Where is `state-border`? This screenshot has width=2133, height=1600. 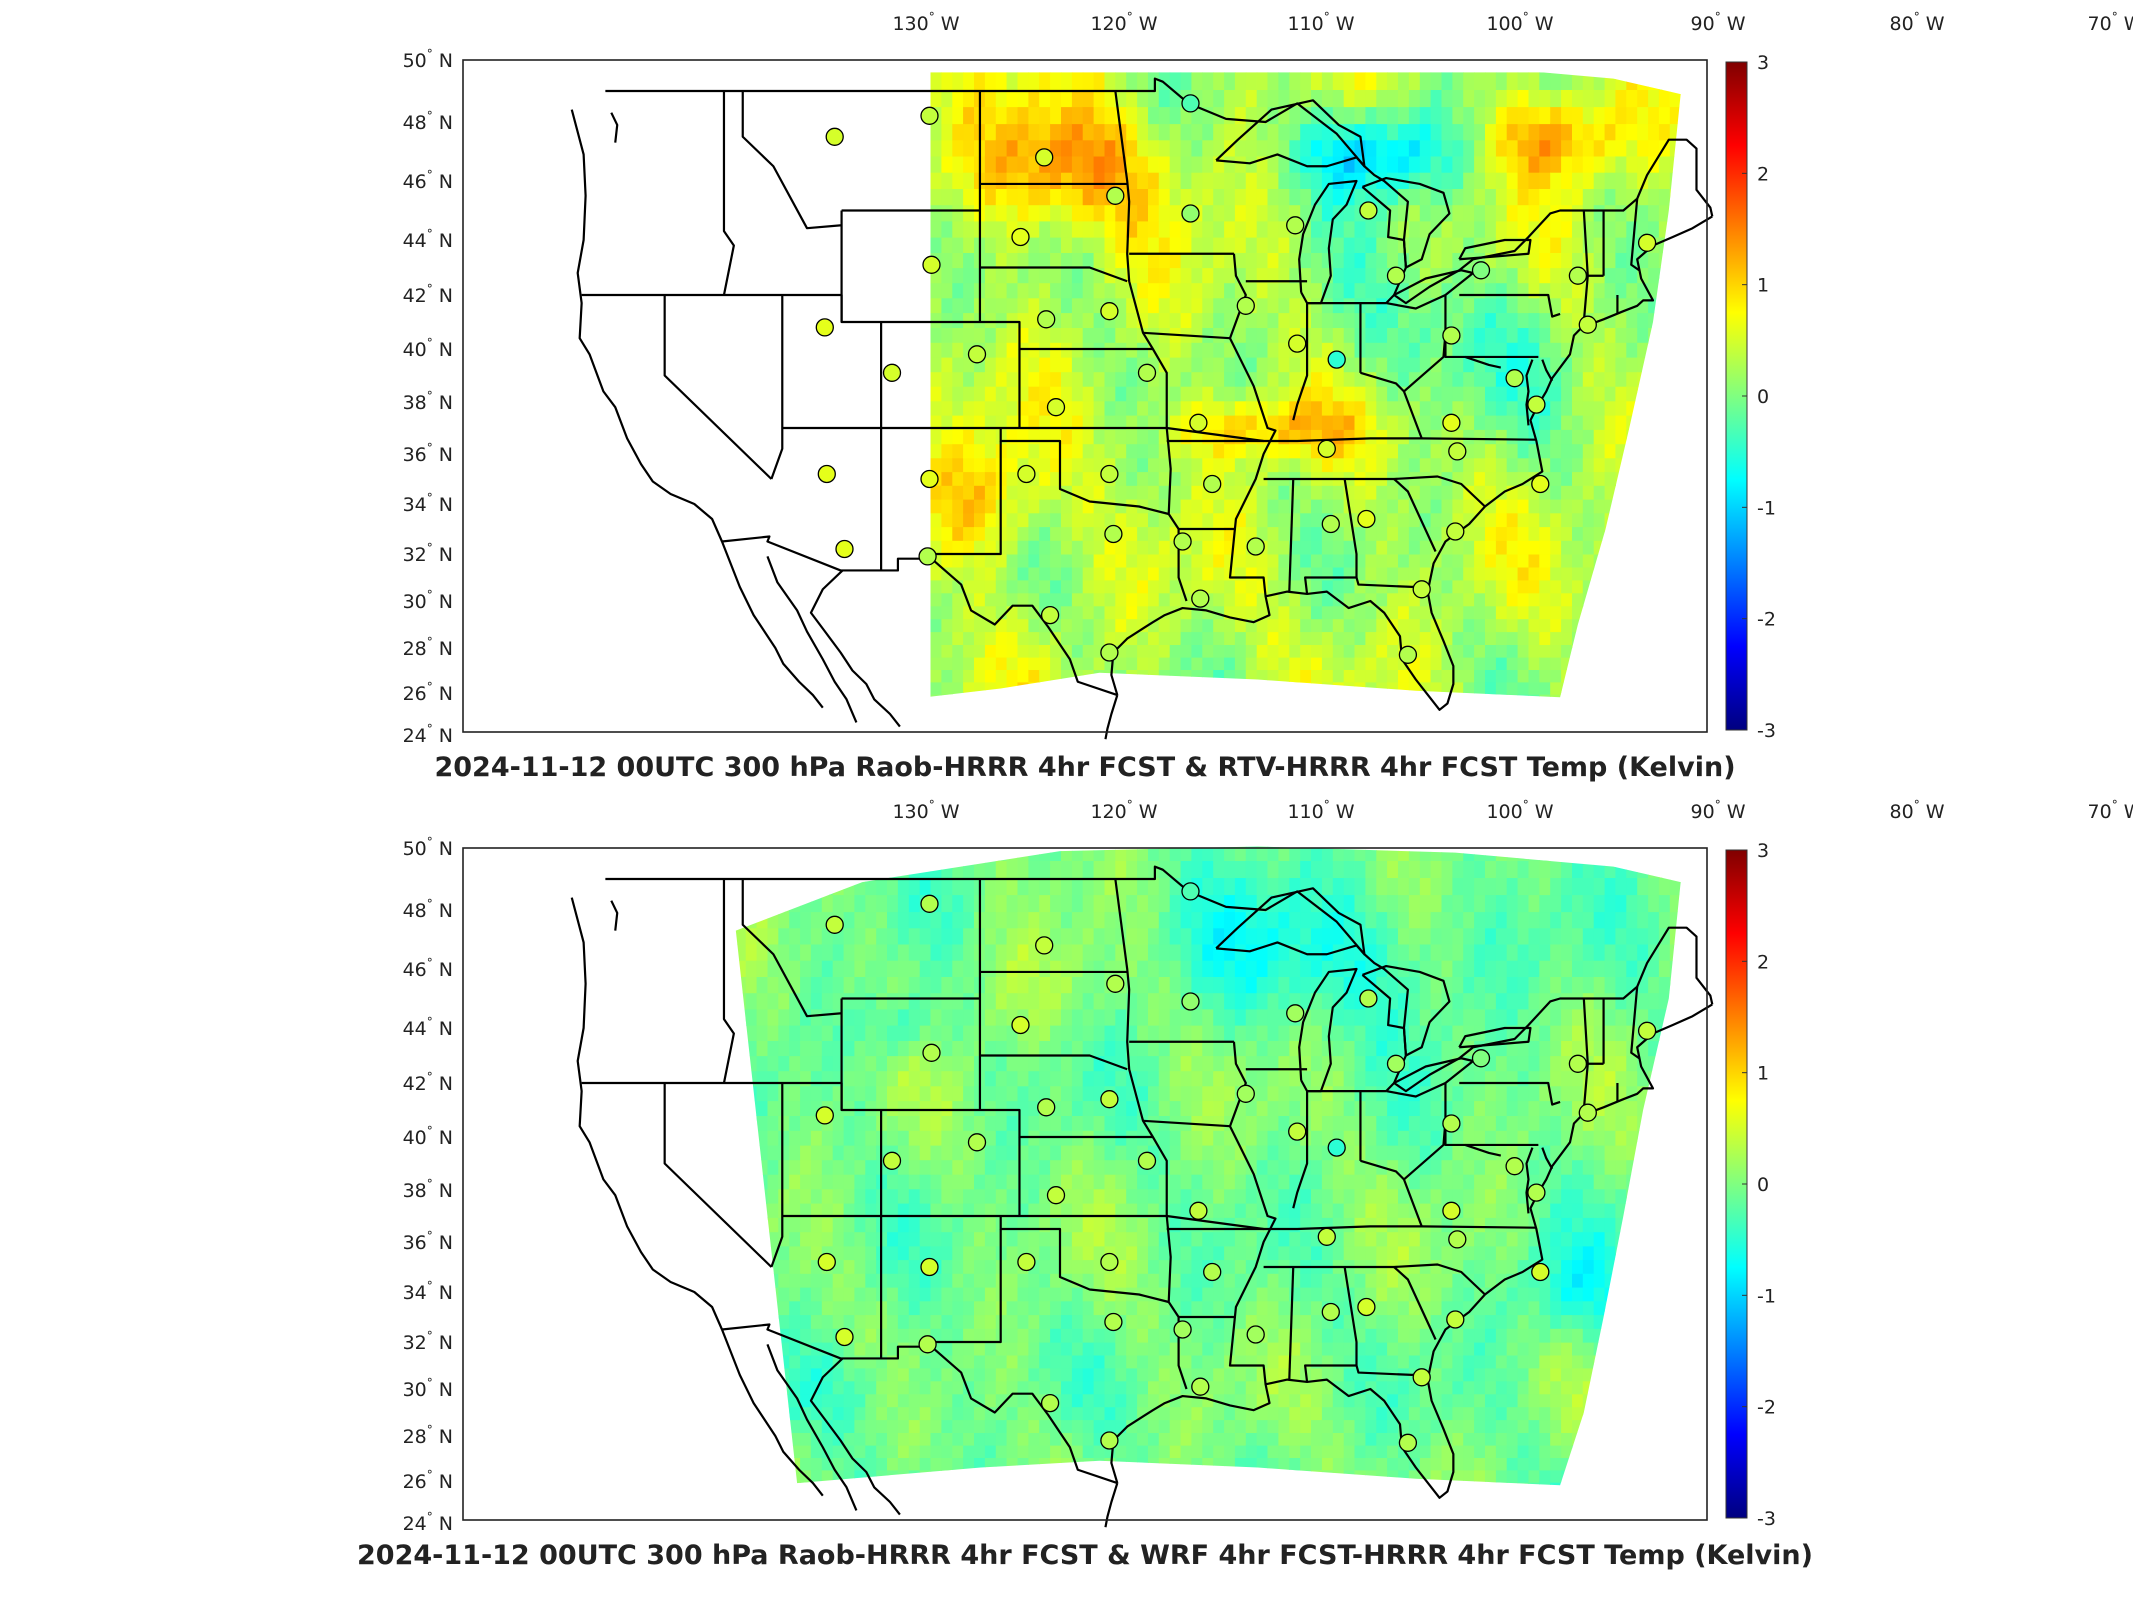 state-border is located at coordinates (1415, 515).